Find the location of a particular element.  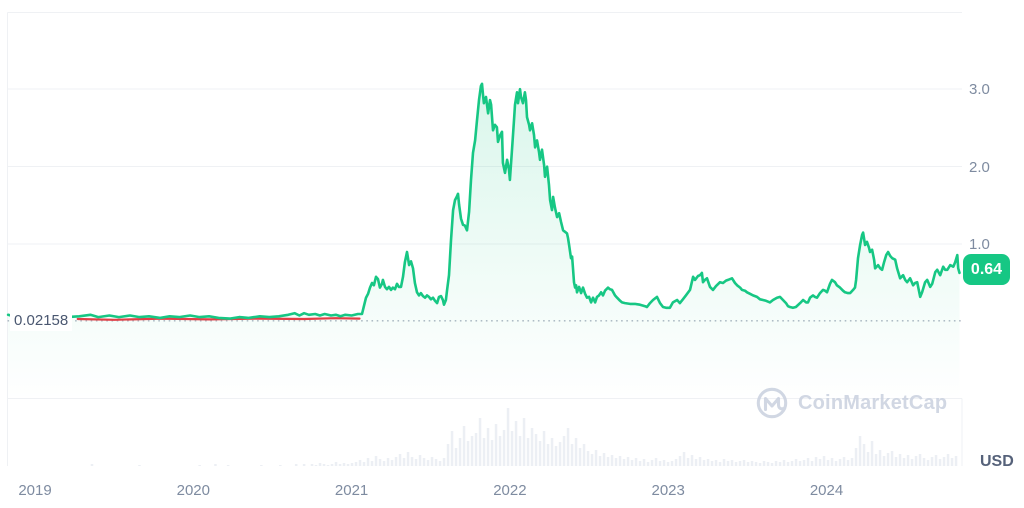

watermark-text: CoinMarketCap is located at coordinates (873, 402).